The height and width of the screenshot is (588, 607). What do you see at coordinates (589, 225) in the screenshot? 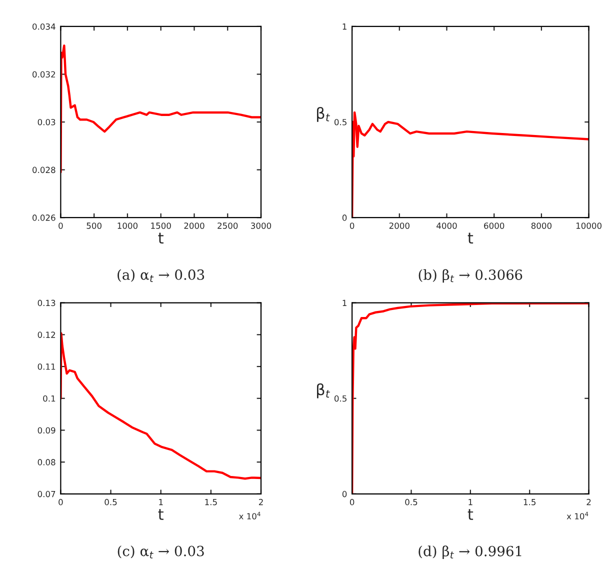
I see `x-tick-label: 10000` at bounding box center [589, 225].